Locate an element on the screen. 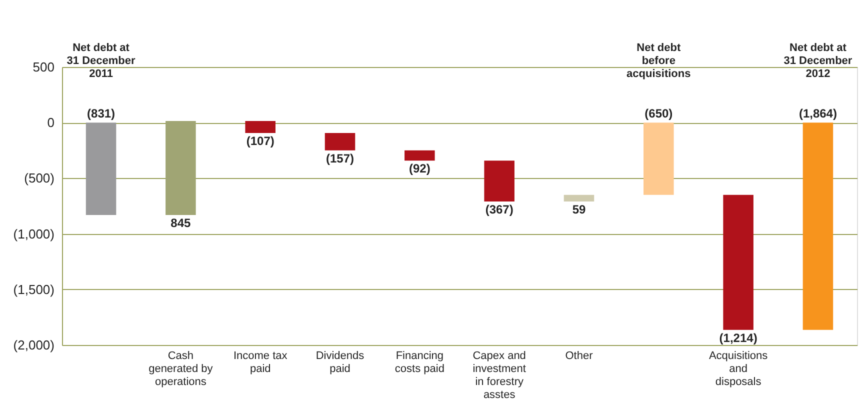  y-tick-label: 0 is located at coordinates (50, 122).